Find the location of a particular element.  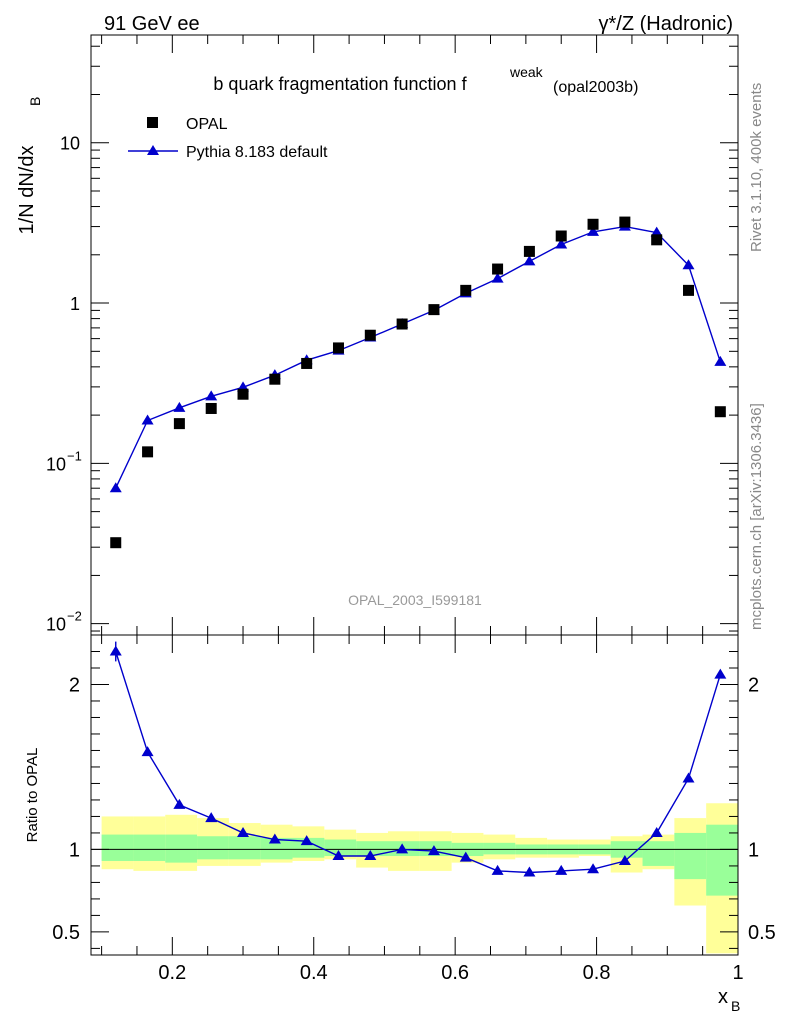

ratio-ytick-label-right: 1 is located at coordinates (753, 850).